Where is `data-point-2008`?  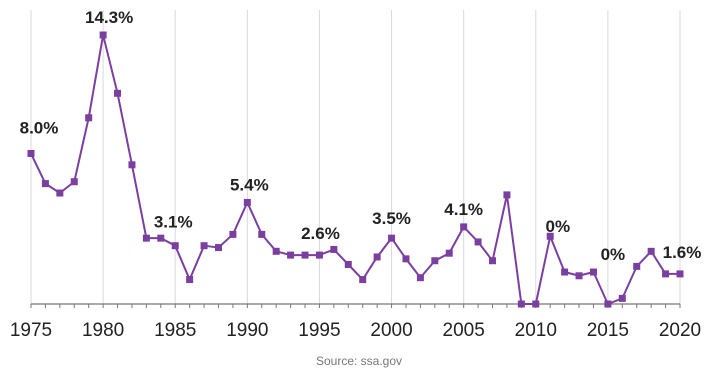
data-point-2008 is located at coordinates (507, 195).